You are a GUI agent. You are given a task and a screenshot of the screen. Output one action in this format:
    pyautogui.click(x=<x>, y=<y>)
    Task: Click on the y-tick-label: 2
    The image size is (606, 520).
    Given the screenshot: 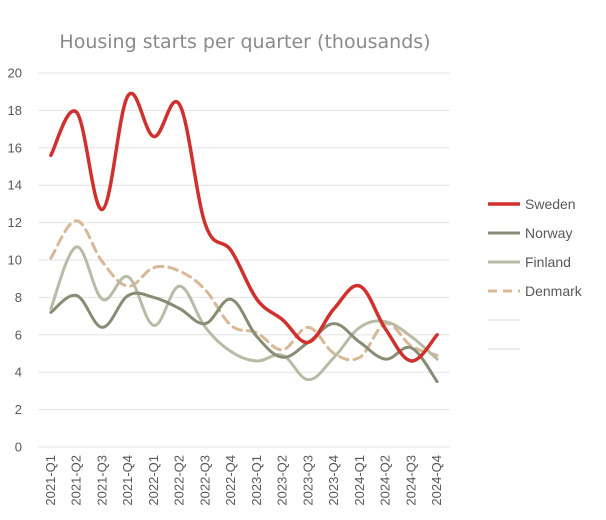 What is the action you would take?
    pyautogui.click(x=18, y=409)
    